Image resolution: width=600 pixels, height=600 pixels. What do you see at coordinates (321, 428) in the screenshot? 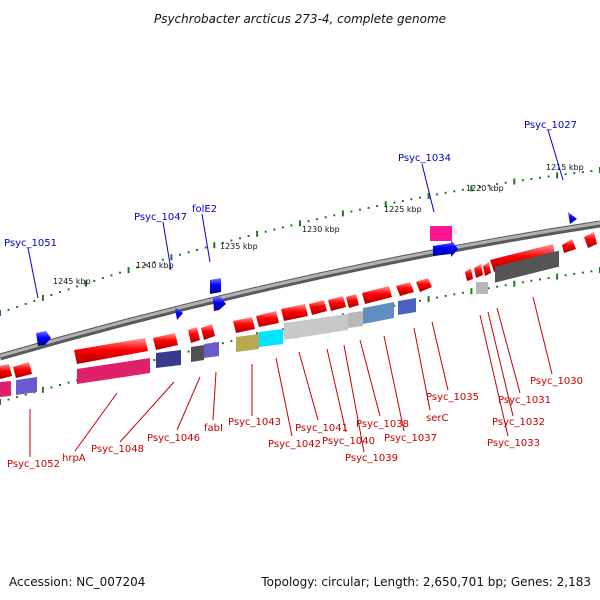
I see `label-psyc-1041: Psyc_1041` at bounding box center [321, 428].